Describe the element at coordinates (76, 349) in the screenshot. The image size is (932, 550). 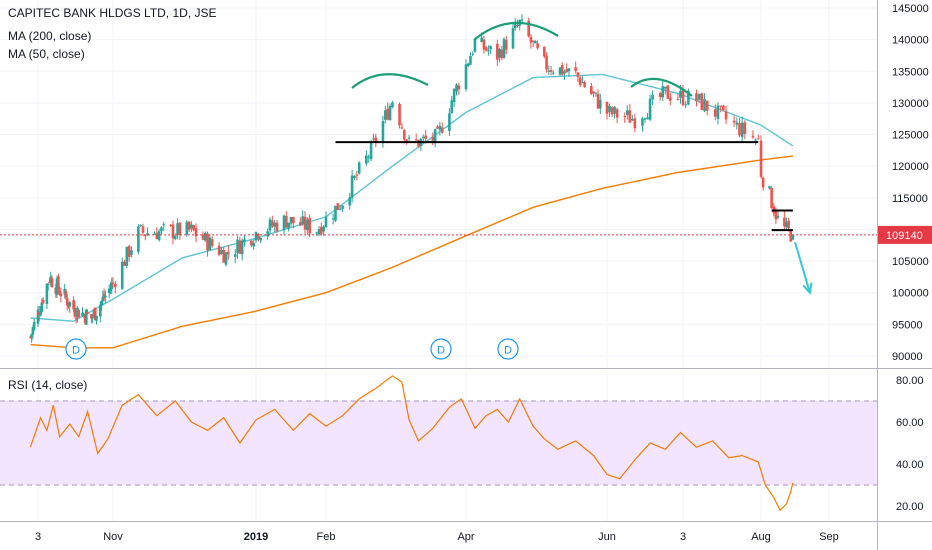
I see `dividend-marker-circle` at that location.